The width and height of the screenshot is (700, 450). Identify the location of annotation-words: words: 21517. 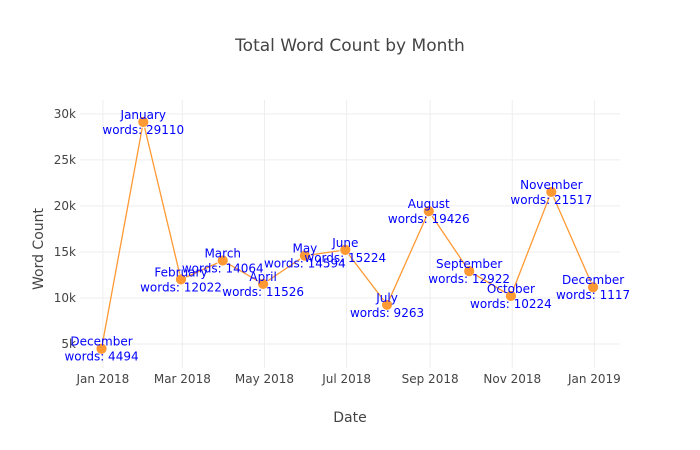
(551, 200).